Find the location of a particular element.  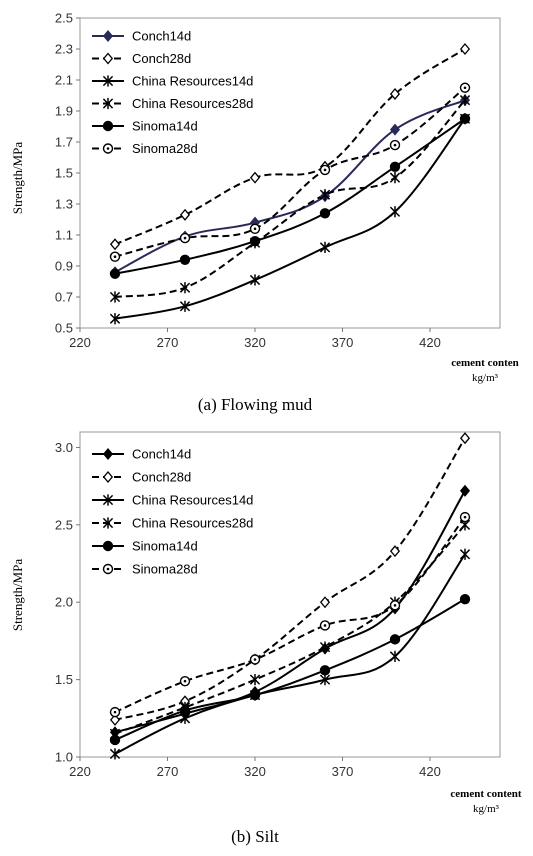

y-tick-label: 1.1 is located at coordinates (64, 235).